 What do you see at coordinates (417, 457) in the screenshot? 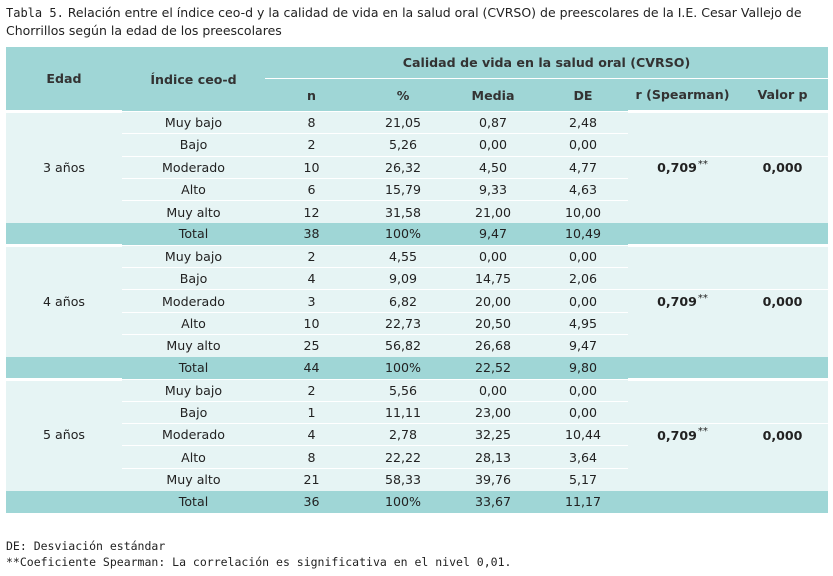
I see `table-row: Alto 8 22,22 28,13 3,64` at bounding box center [417, 457].